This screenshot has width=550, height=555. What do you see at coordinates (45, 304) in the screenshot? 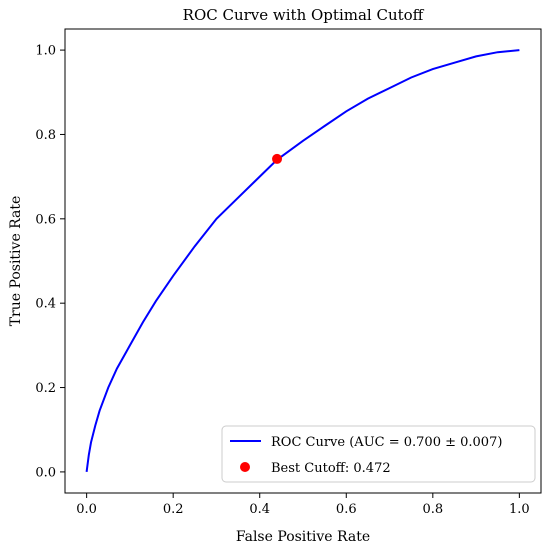
I see `y-tick-label: 0.4` at bounding box center [45, 304].